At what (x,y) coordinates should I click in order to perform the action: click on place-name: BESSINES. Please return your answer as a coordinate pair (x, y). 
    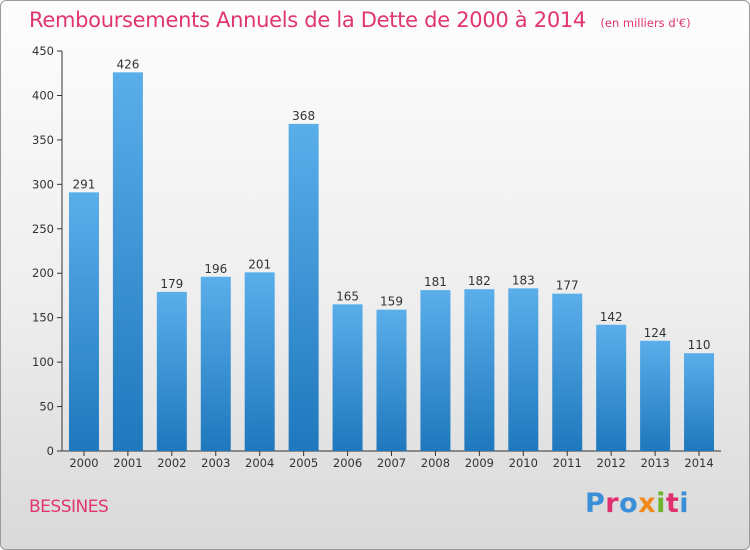
    Looking at the image, I should click on (69, 507).